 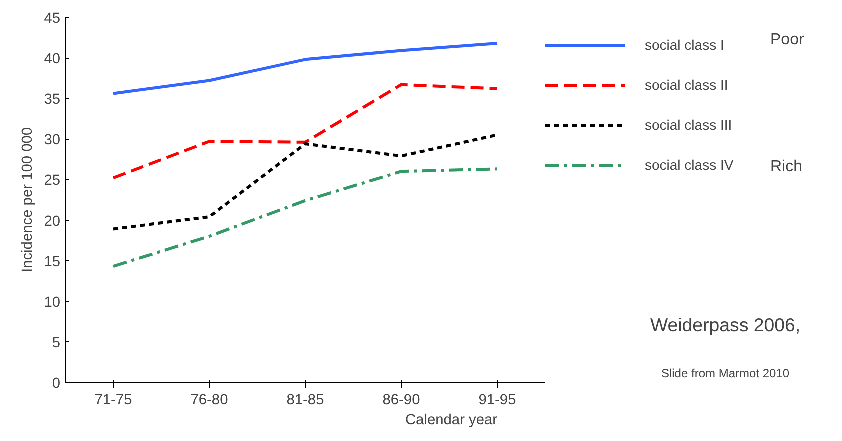 What do you see at coordinates (689, 165) in the screenshot?
I see `text: social class IV` at bounding box center [689, 165].